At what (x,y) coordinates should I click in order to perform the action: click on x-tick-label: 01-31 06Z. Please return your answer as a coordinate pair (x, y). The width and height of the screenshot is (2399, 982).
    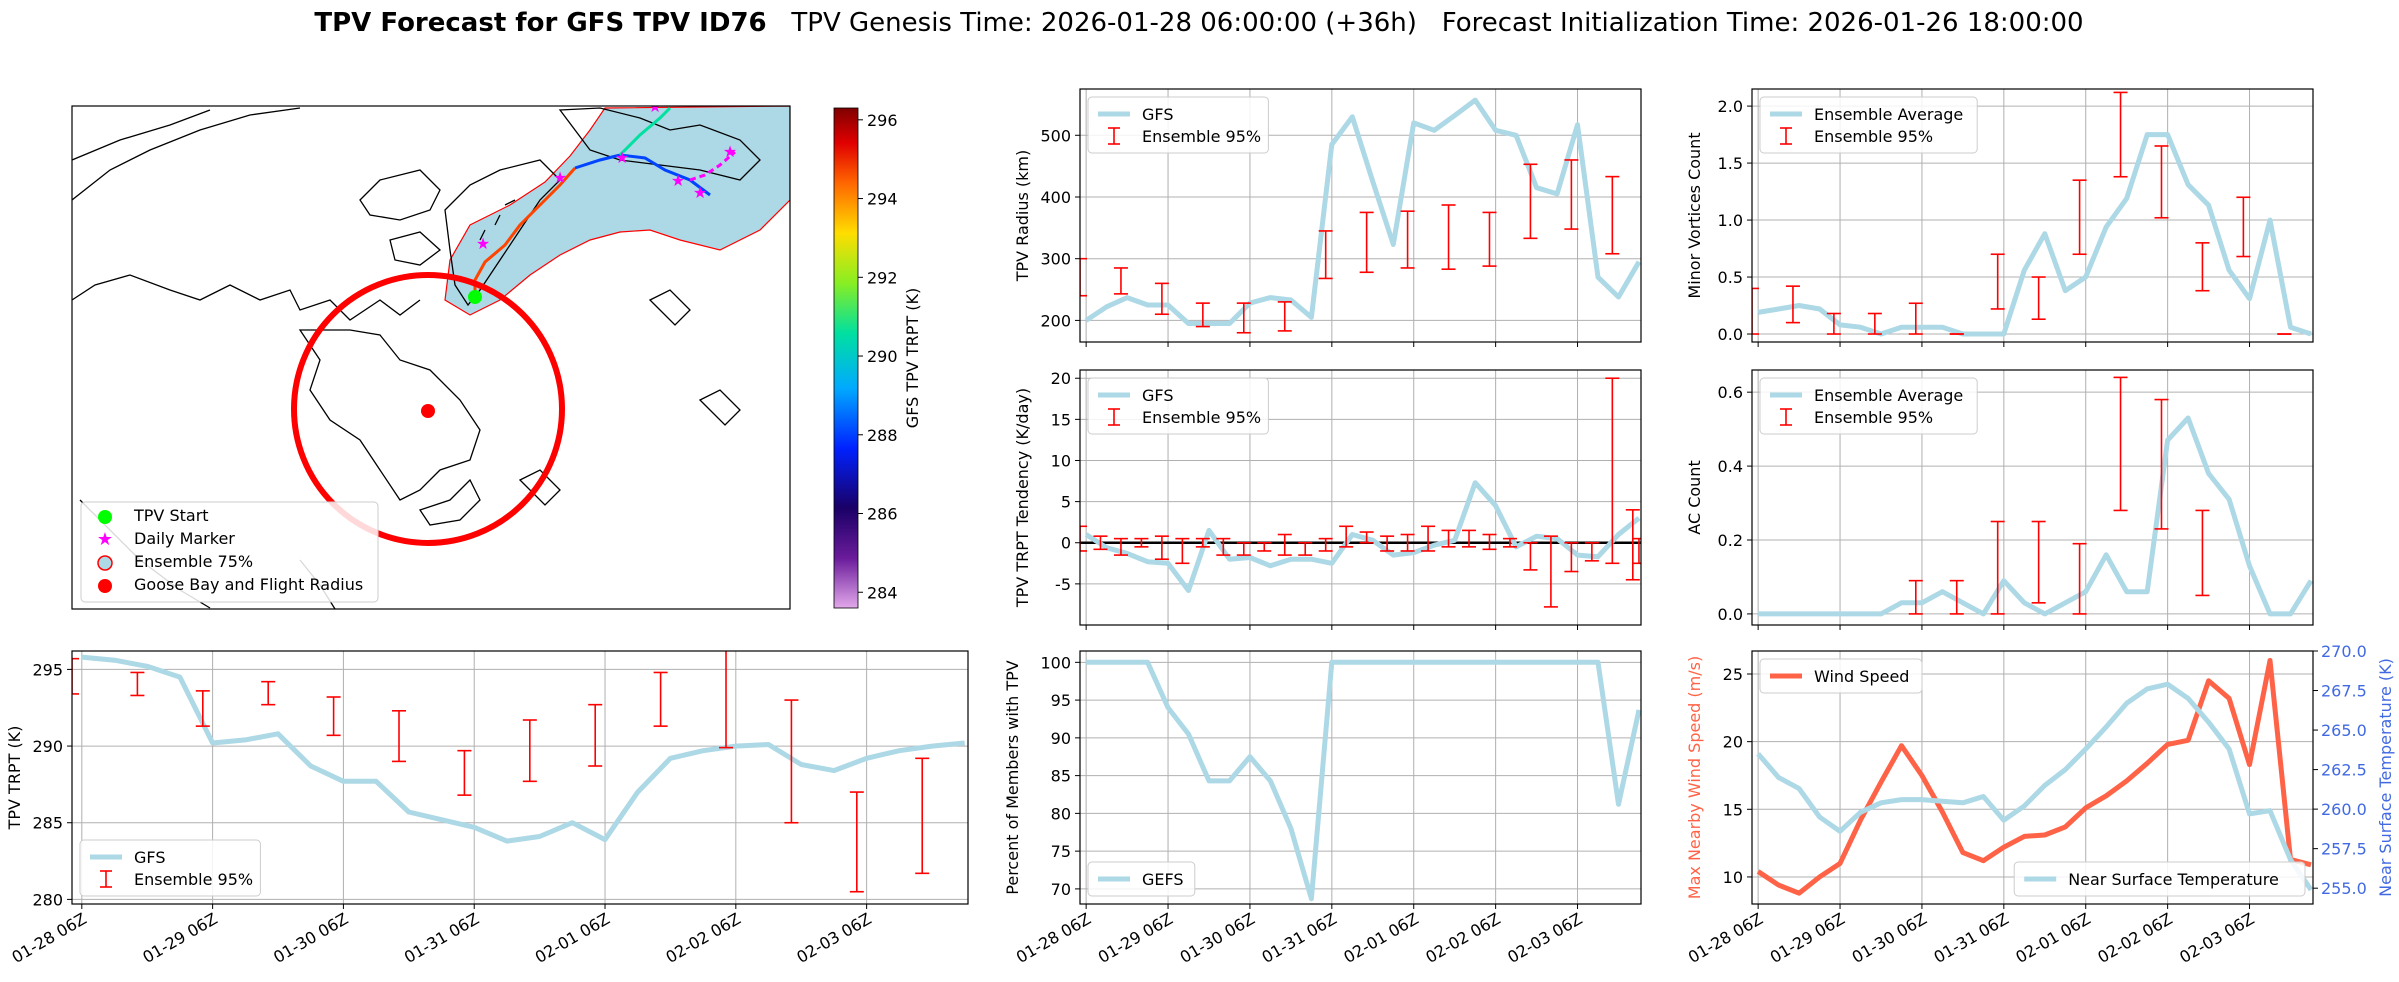
    Looking at the image, I should click on (1299, 938).